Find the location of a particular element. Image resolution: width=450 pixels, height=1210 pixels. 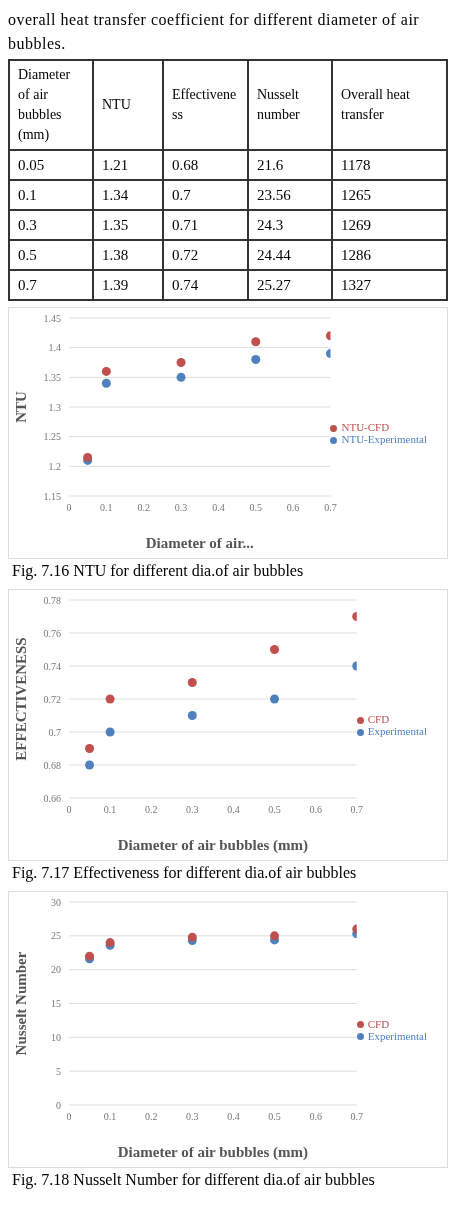

data-label: 24.3 is located at coordinates (290, 225).